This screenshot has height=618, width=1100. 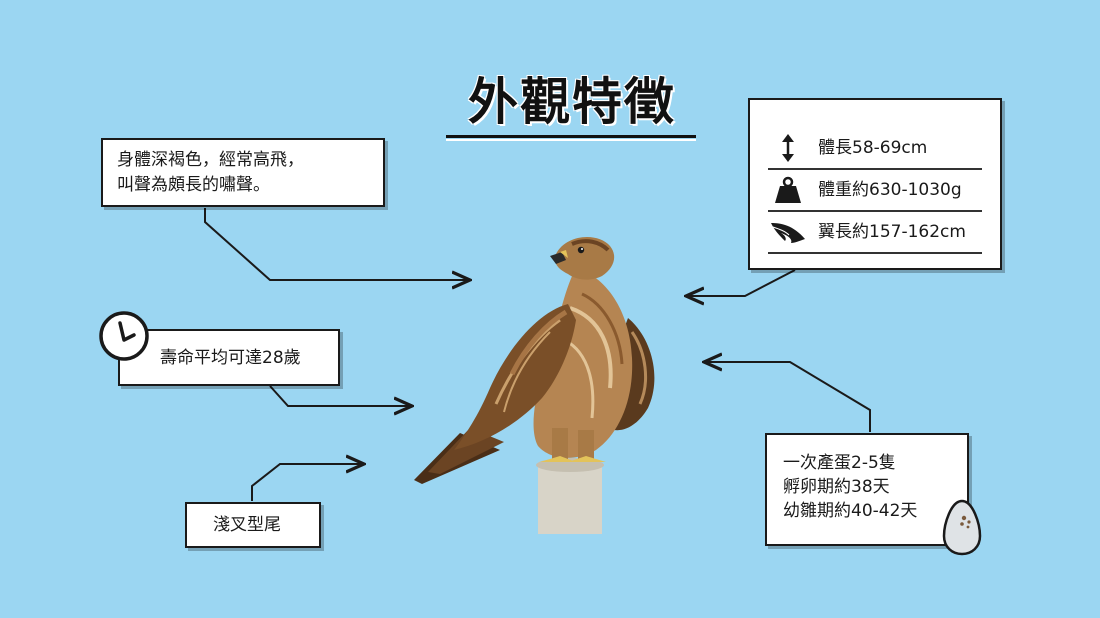 I want to click on eagle-illustration, so click(x=534, y=385).